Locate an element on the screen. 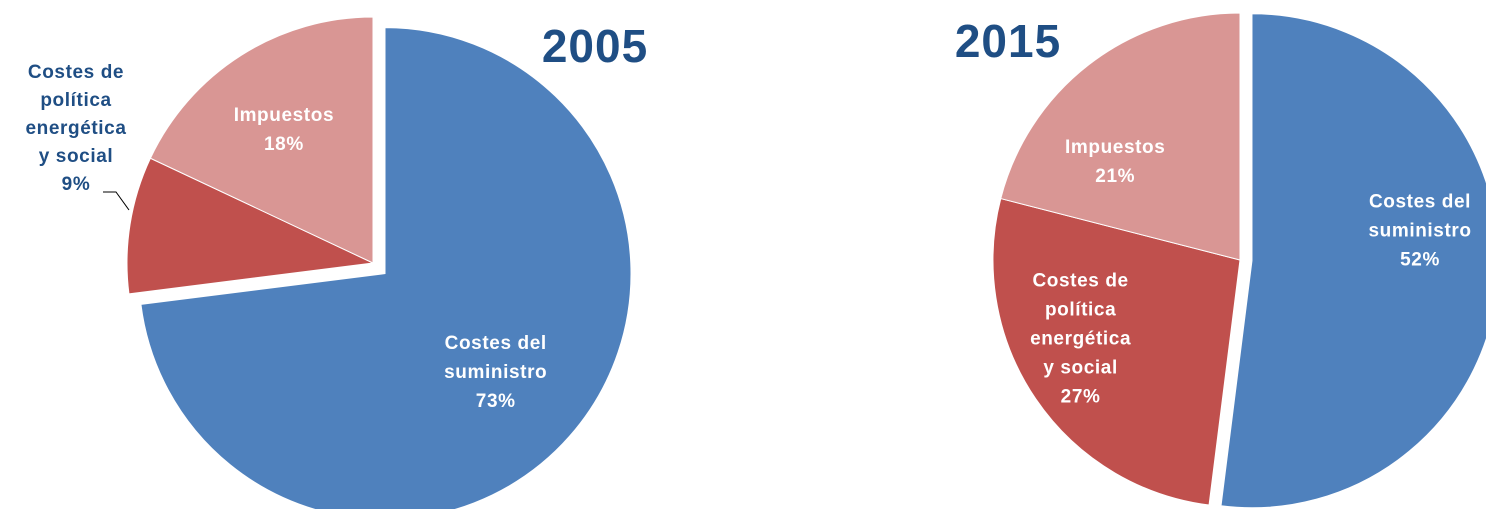  slice-label-line: 21% is located at coordinates (1115, 176).